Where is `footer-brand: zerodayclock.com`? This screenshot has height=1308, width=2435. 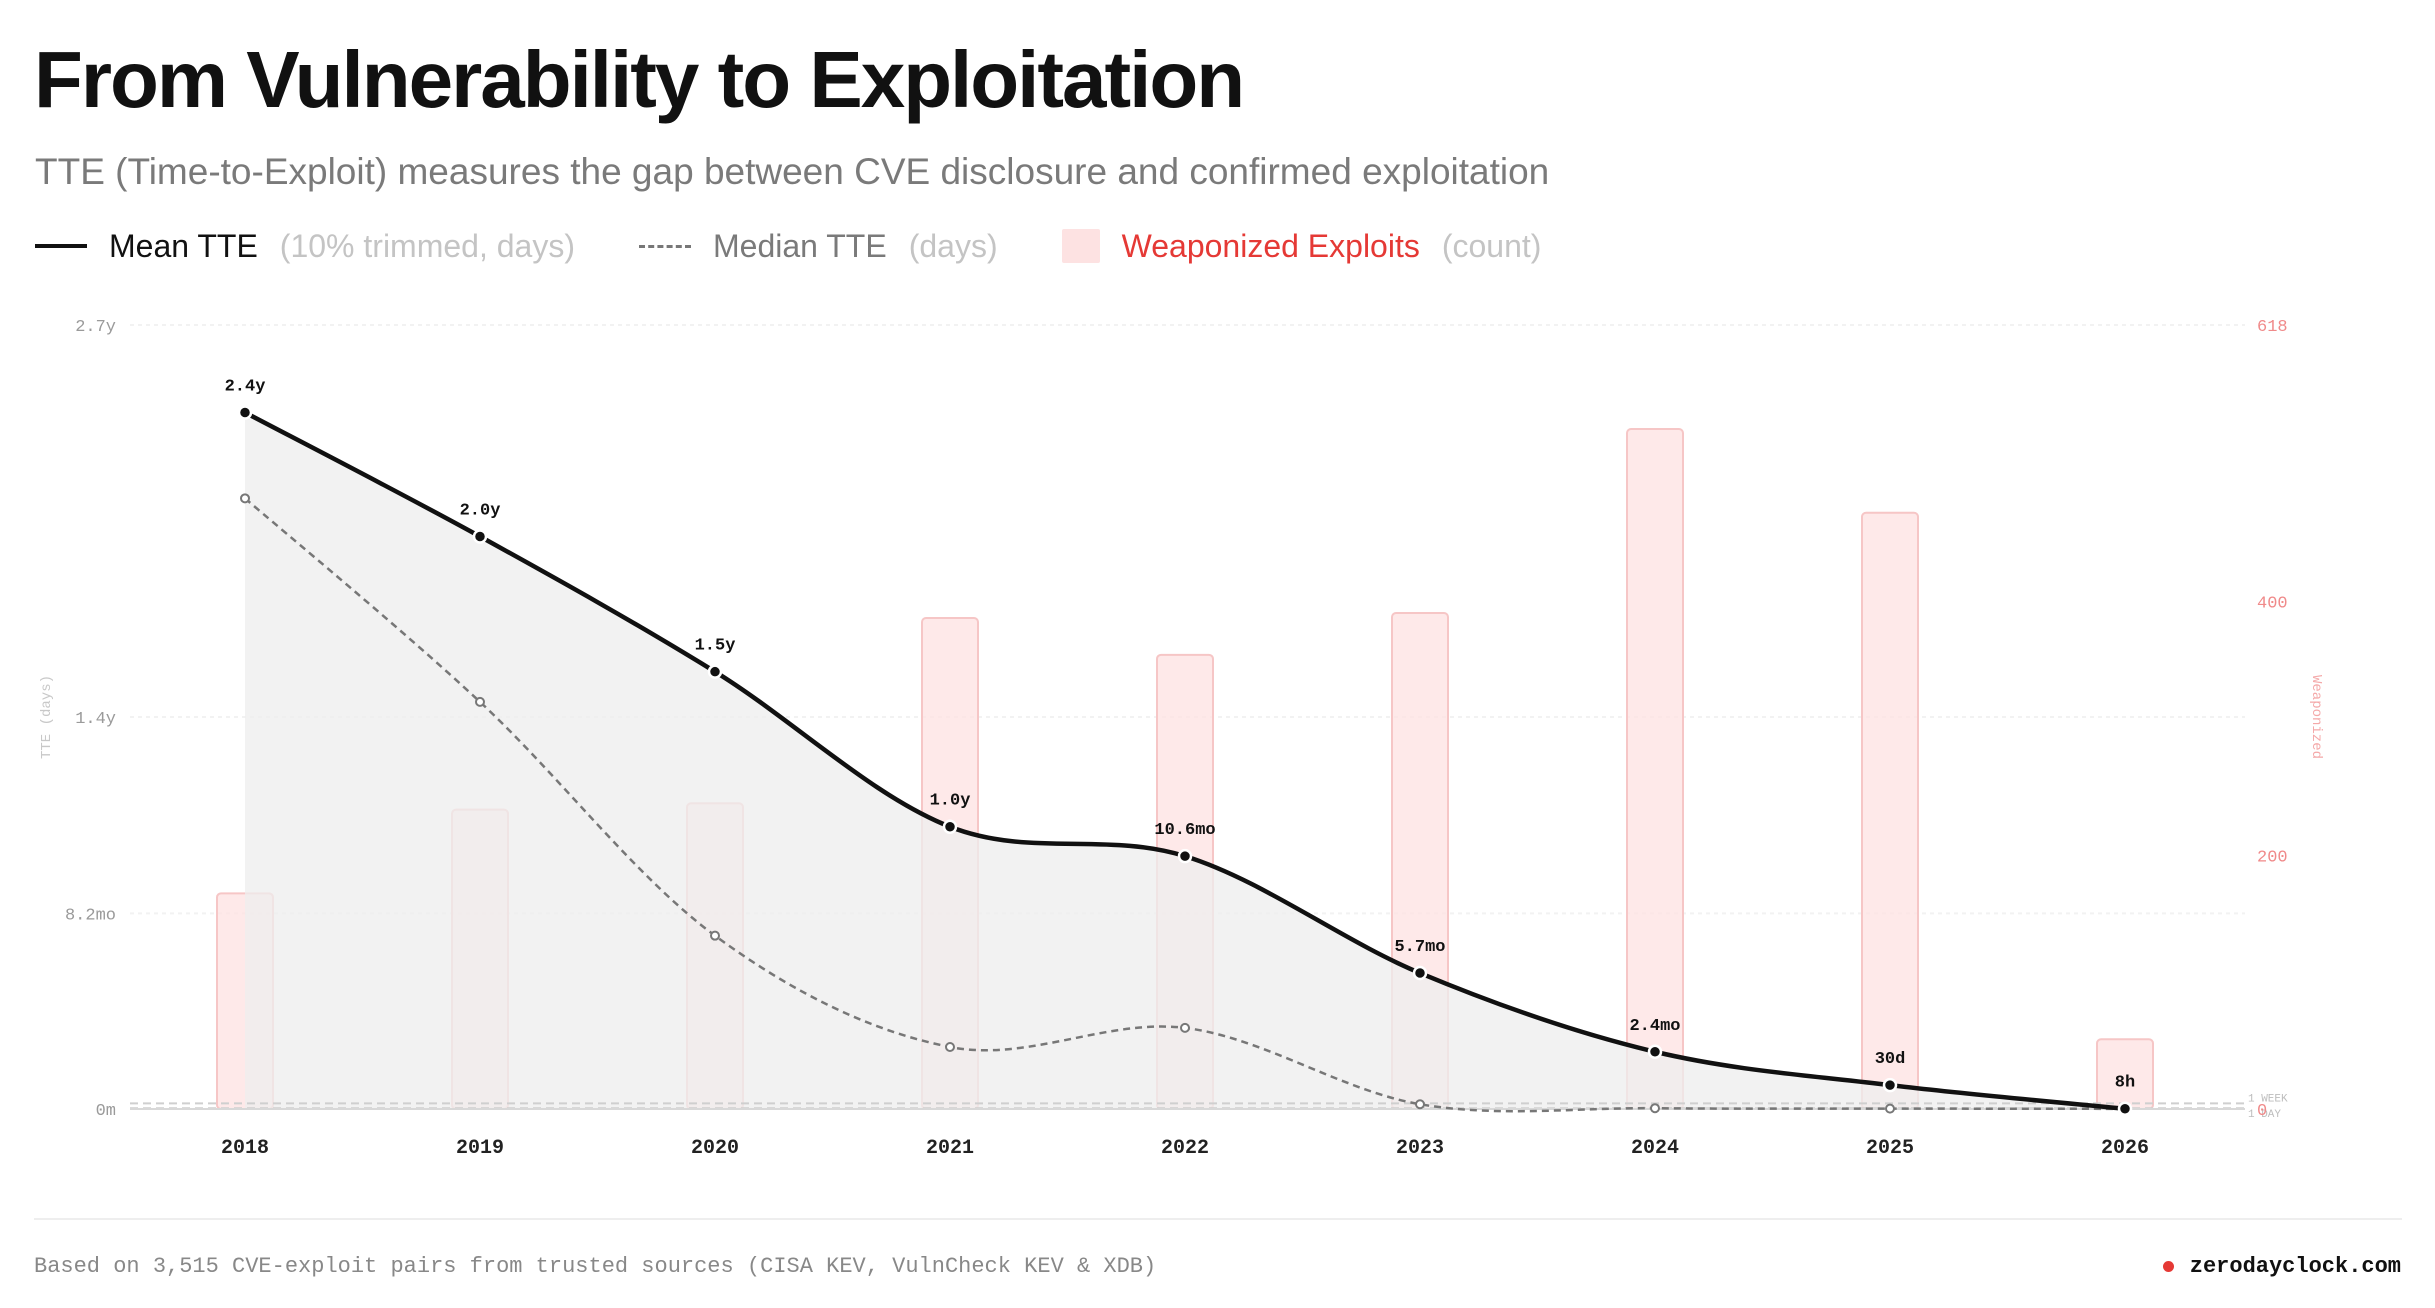 footer-brand: zerodayclock.com is located at coordinates (2281, 1266).